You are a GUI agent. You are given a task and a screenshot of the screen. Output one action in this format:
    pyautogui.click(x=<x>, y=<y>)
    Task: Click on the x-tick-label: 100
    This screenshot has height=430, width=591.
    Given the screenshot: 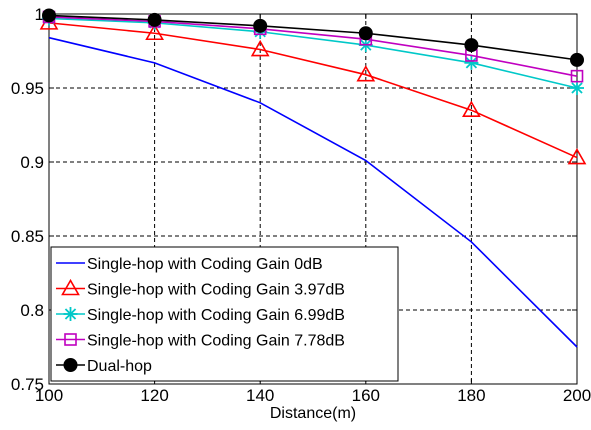 What is the action you would take?
    pyautogui.click(x=49, y=395)
    